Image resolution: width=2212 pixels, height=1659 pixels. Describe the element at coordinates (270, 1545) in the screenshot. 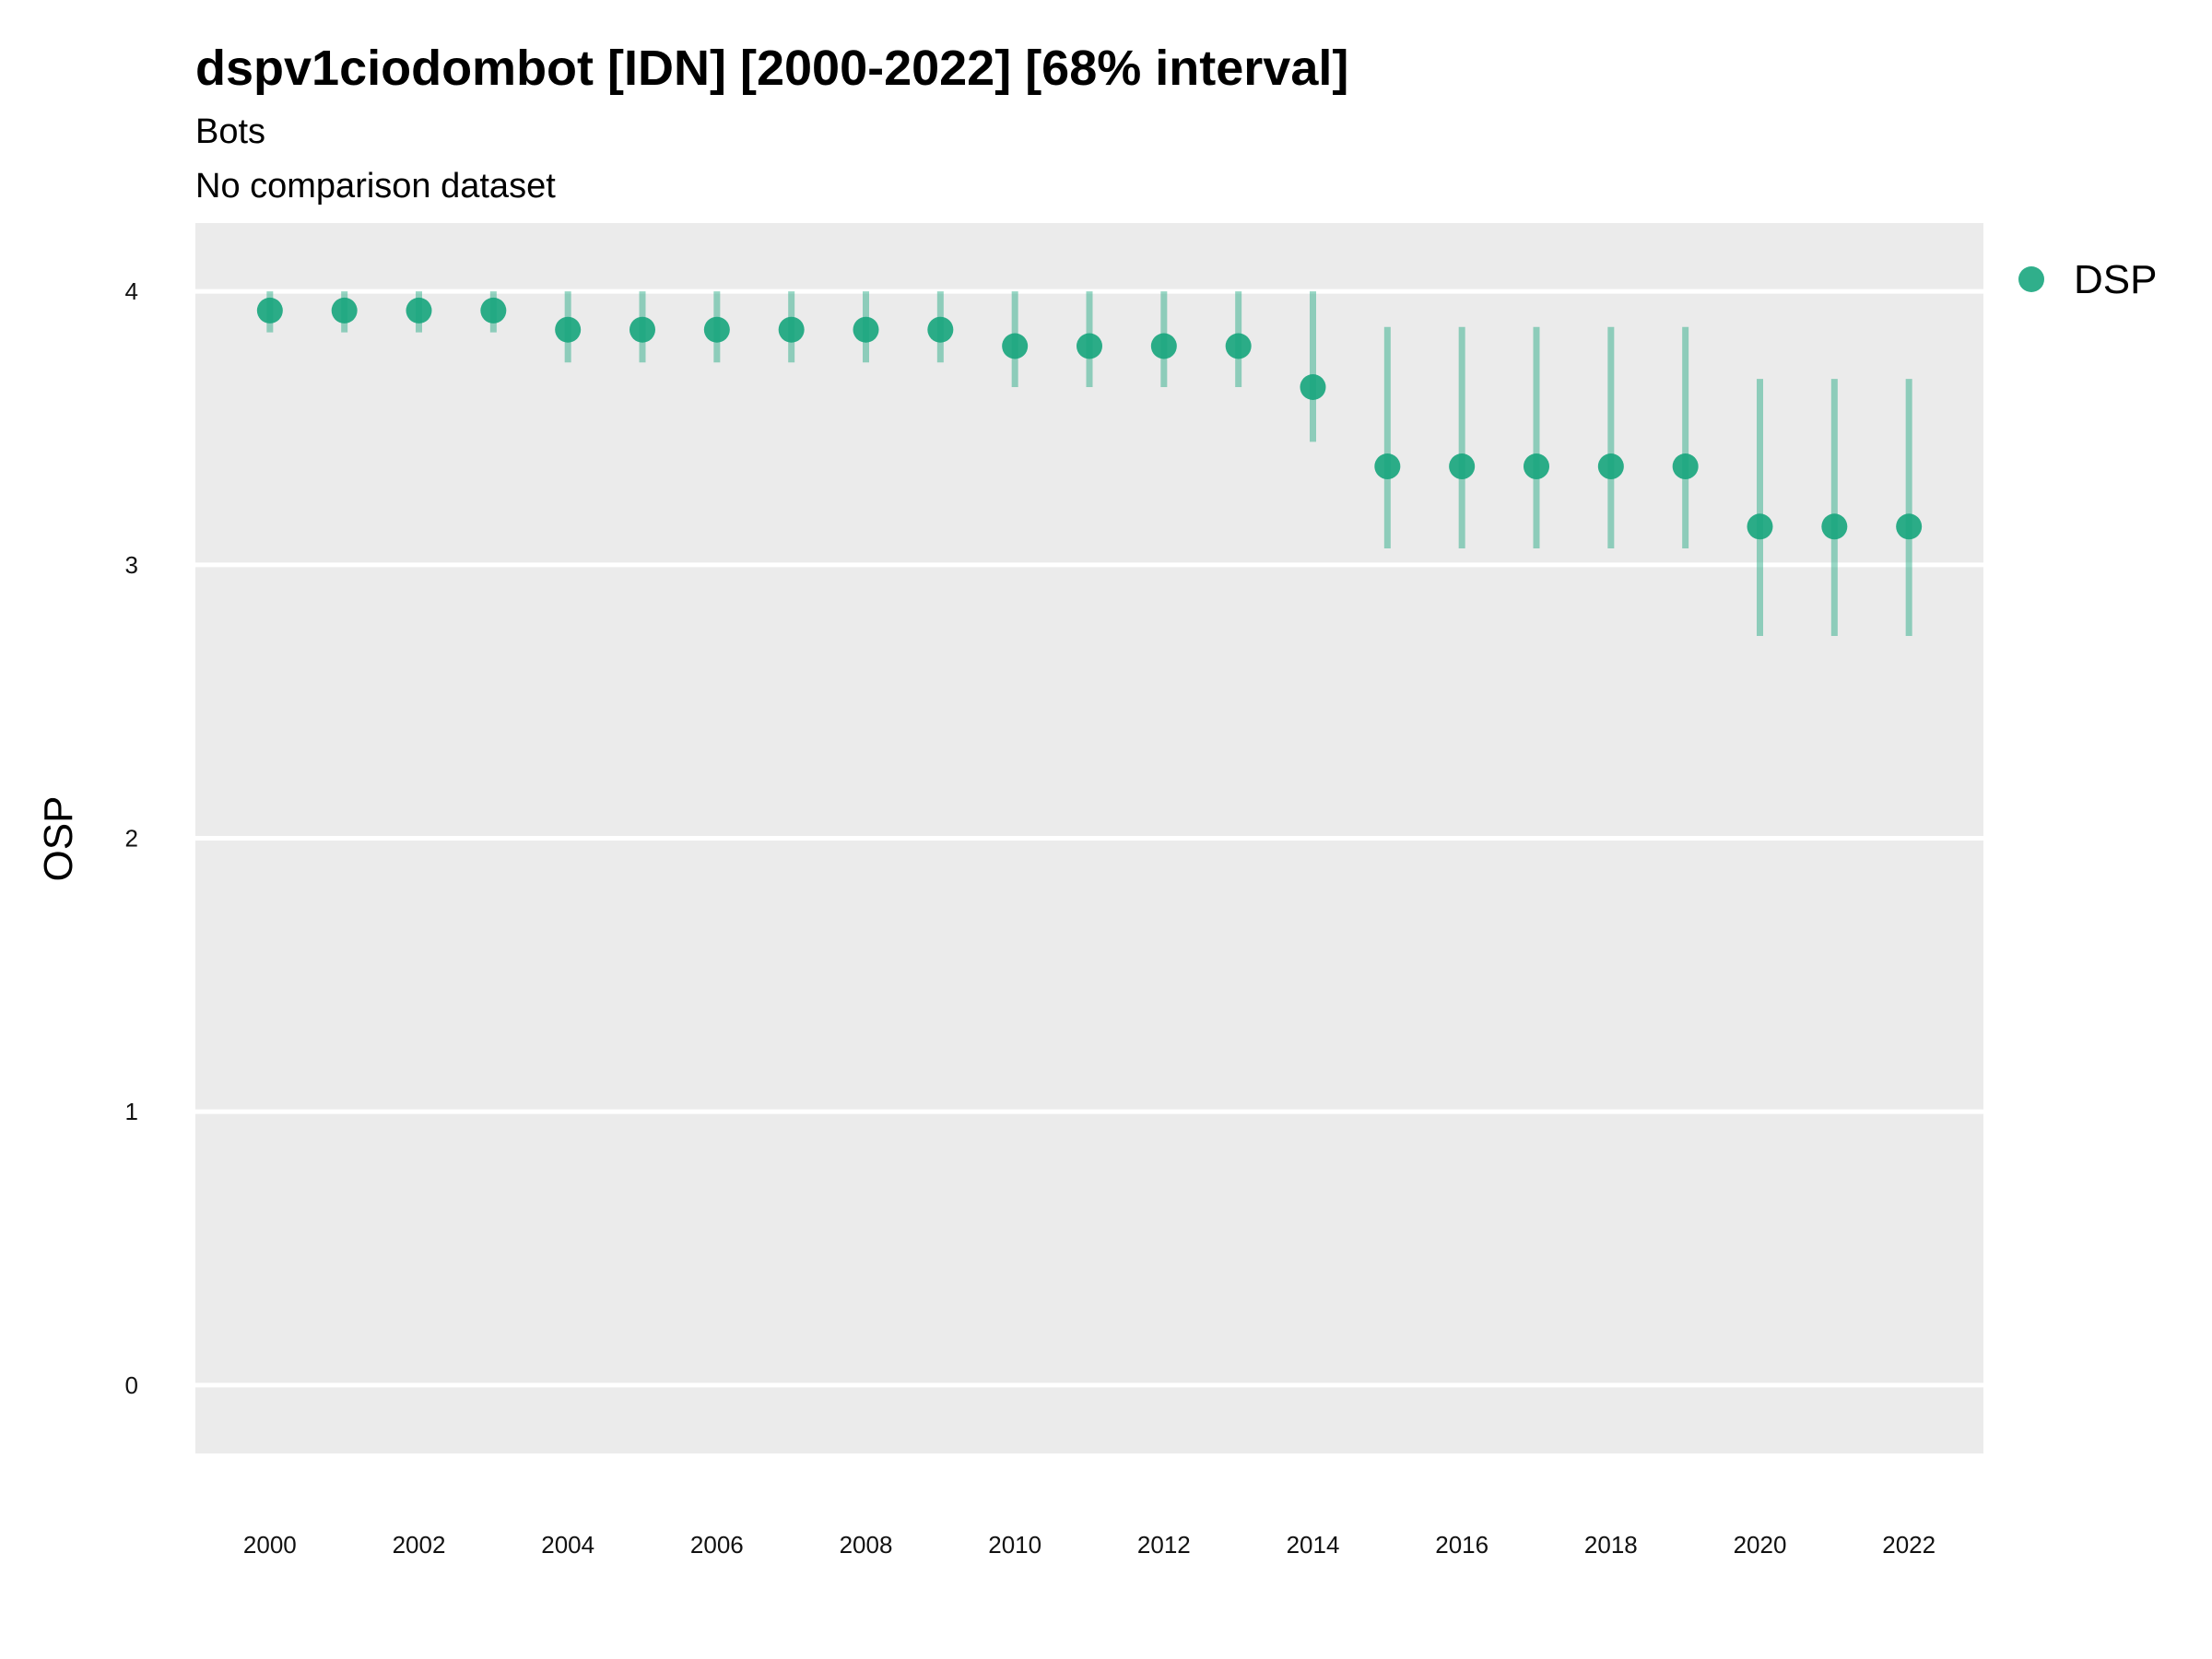

I see `x-tick-label-2000: 2000` at that location.